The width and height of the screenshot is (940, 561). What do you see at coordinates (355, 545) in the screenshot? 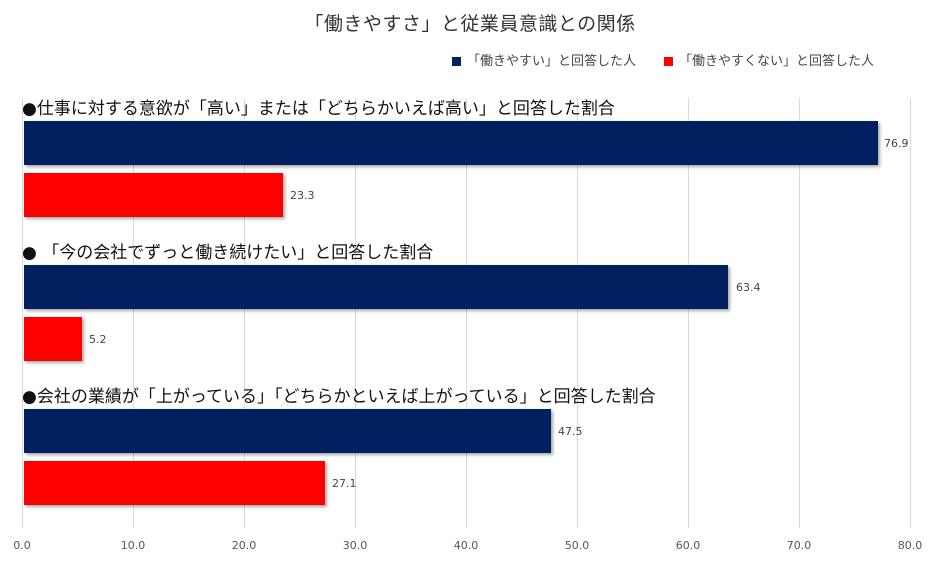
I see `x-tick-label: 30.0` at bounding box center [355, 545].